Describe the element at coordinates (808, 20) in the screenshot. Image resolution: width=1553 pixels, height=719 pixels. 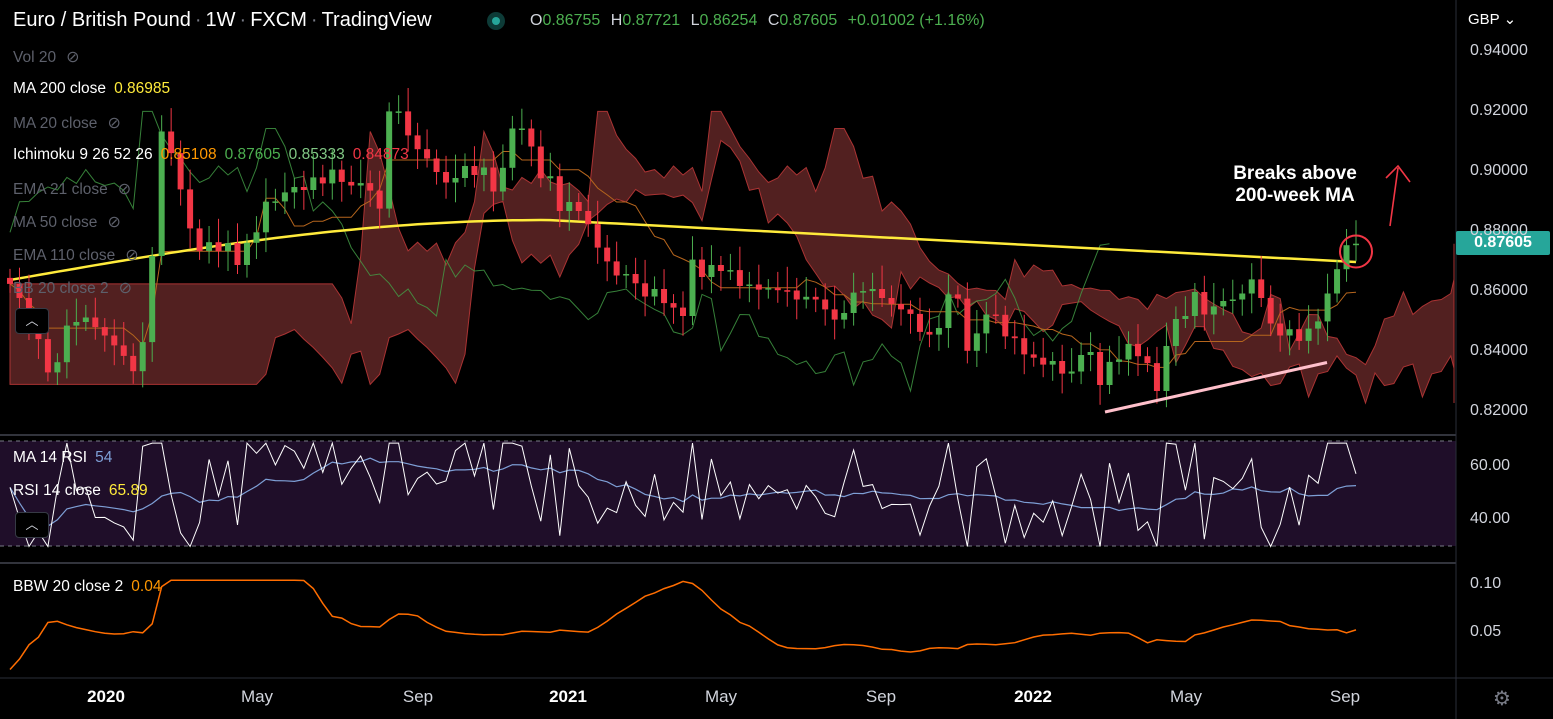
I see `close-value: 0.87605` at that location.